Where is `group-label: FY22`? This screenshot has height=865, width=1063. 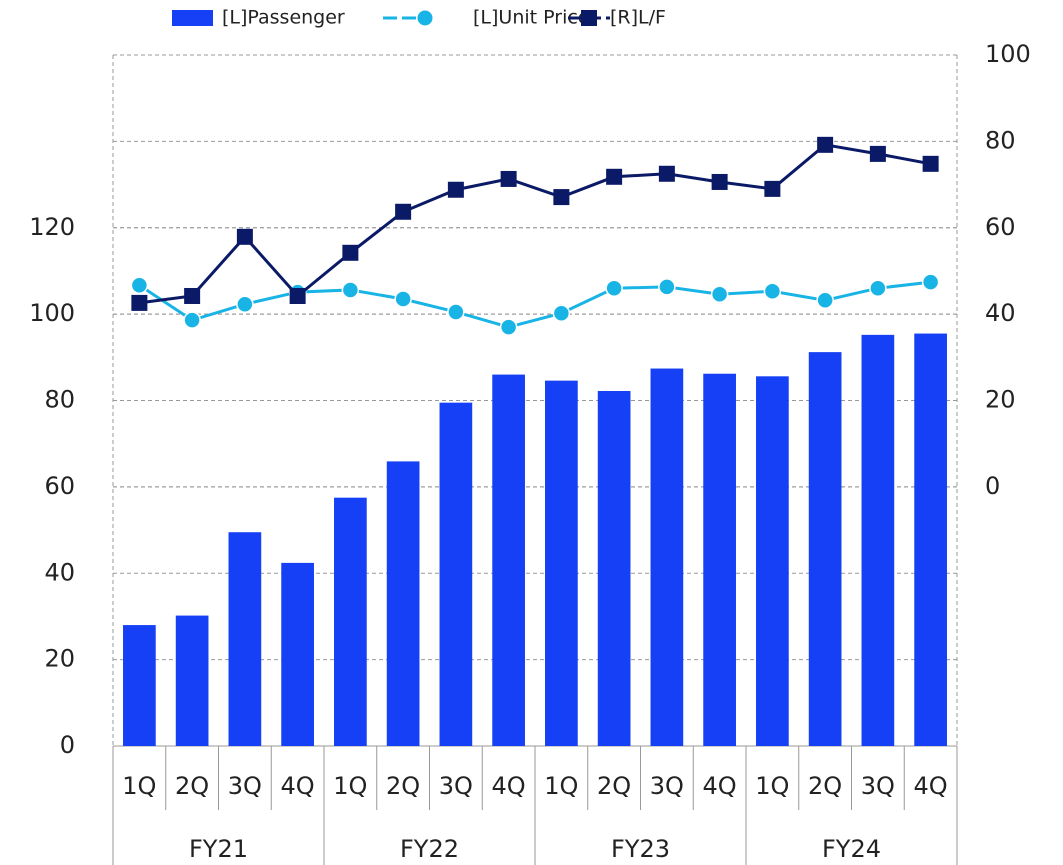 group-label: FY22 is located at coordinates (429, 849).